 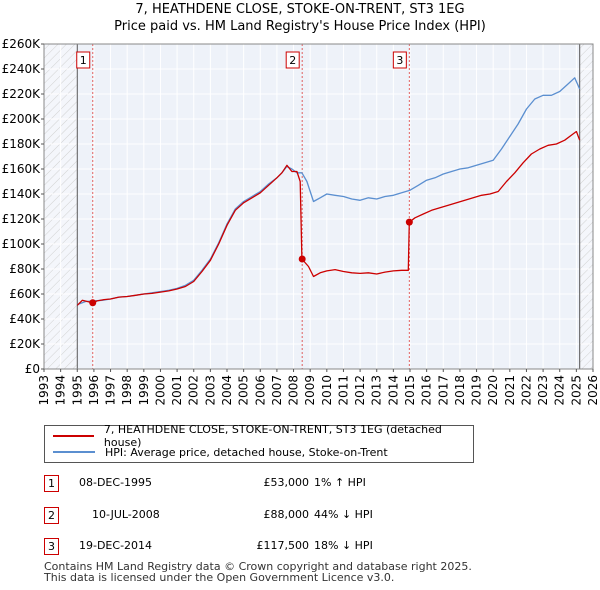 I want to click on y-tick-label: £260K, so click(x=22, y=44).